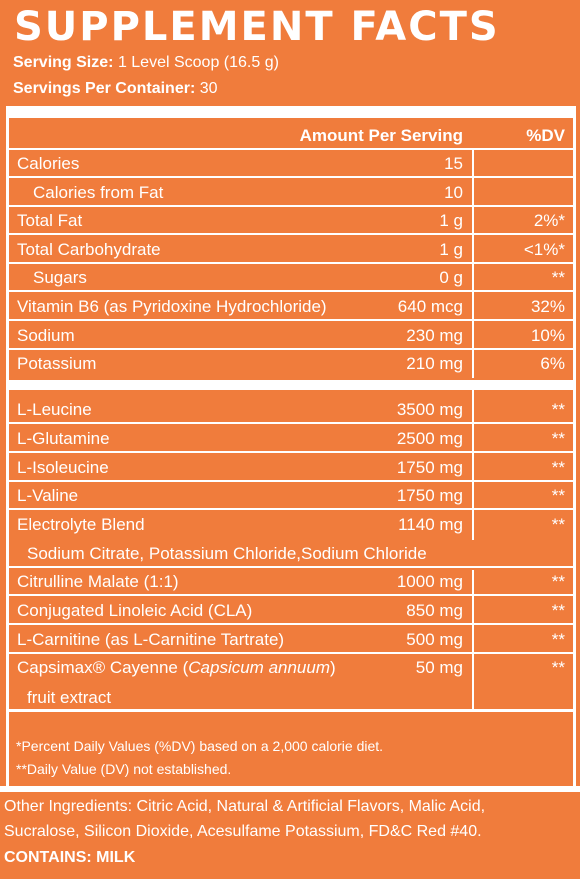  I want to click on serving-size: Serving Size: 1 Level Scoop (16.5 g), so click(146, 63).